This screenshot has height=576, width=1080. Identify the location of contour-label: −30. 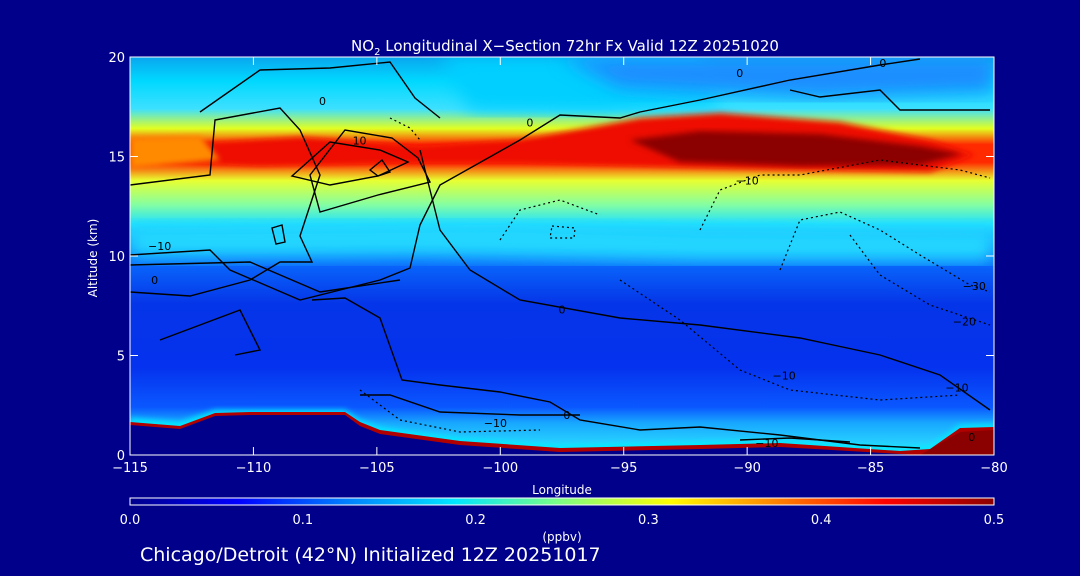
(974, 286).